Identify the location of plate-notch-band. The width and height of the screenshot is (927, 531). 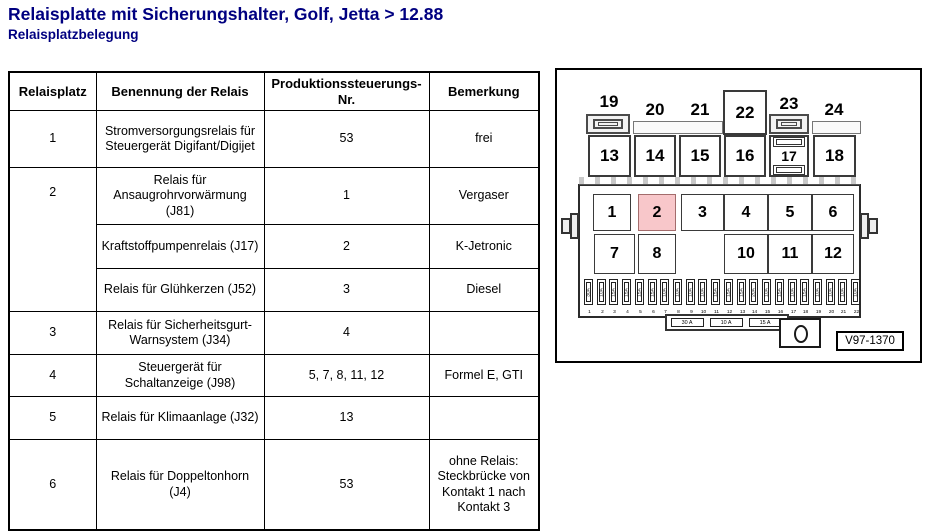
(719, 181).